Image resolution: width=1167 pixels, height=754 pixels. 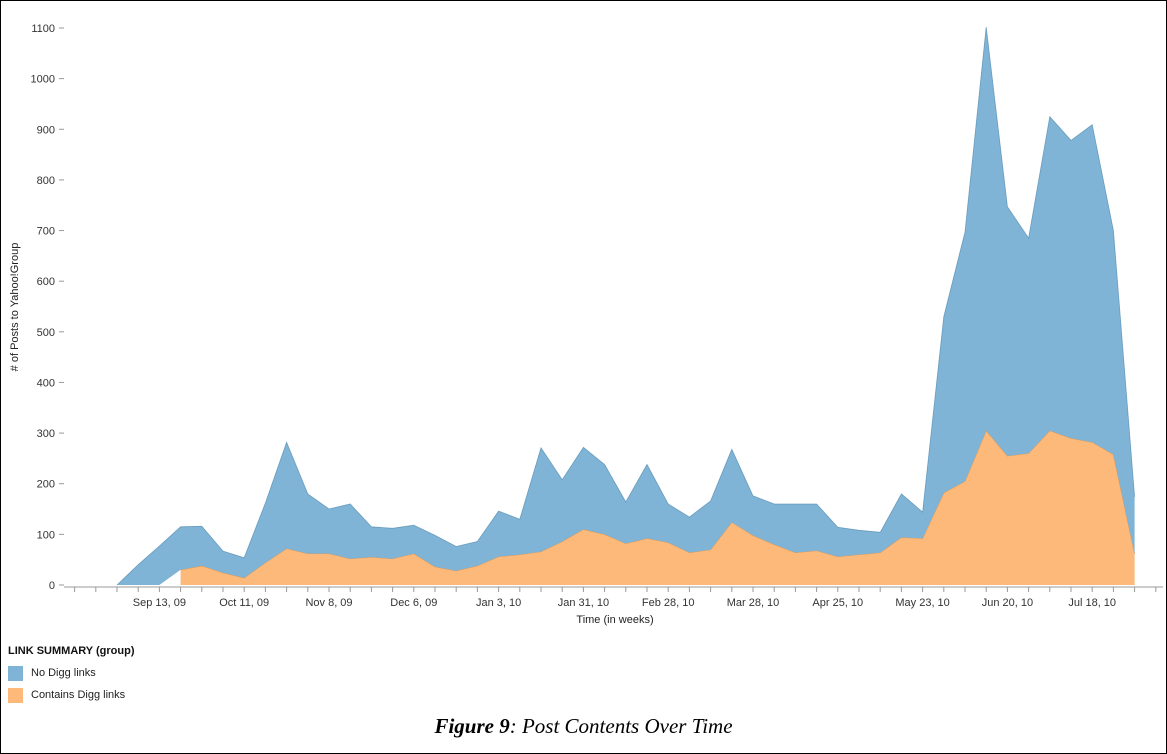 What do you see at coordinates (63, 673) in the screenshot?
I see `legend-label-no-digg: No Digg links` at bounding box center [63, 673].